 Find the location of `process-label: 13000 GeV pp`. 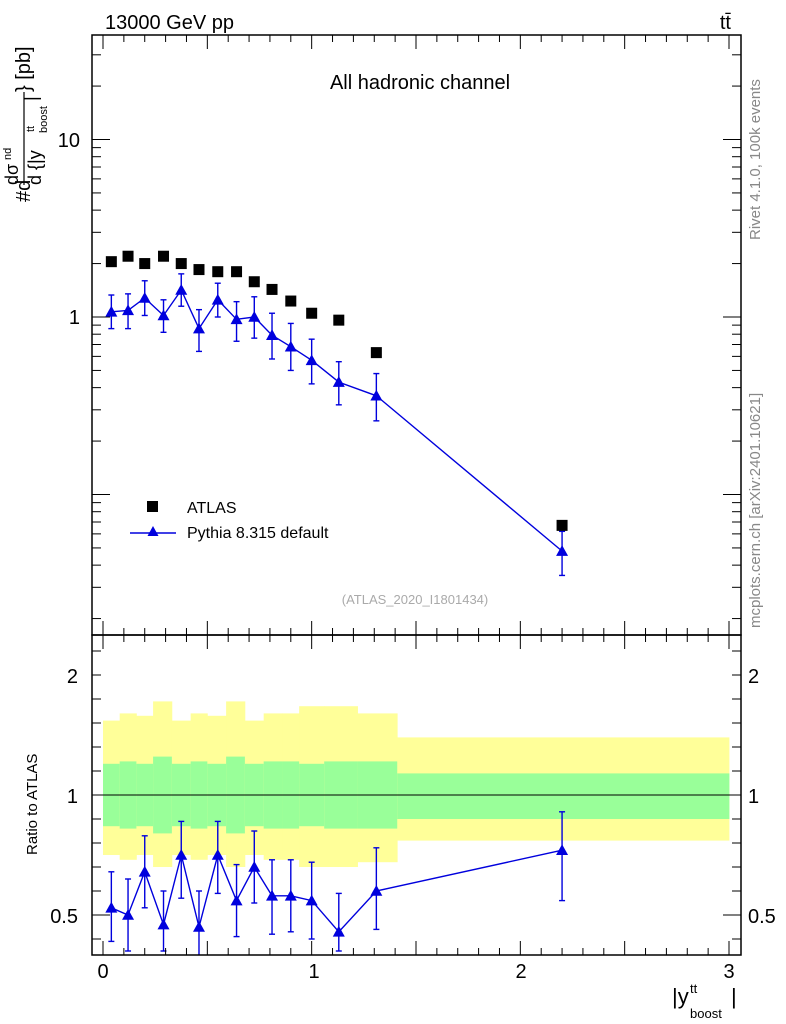

process-label: 13000 GeV pp is located at coordinates (169, 23).